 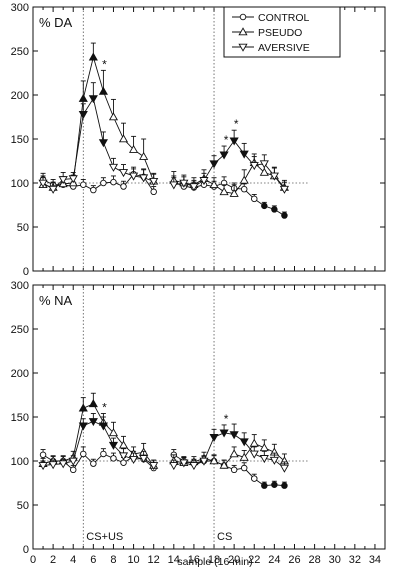 What do you see at coordinates (314, 560) in the screenshot?
I see `x-tick-label: 28` at bounding box center [314, 560].